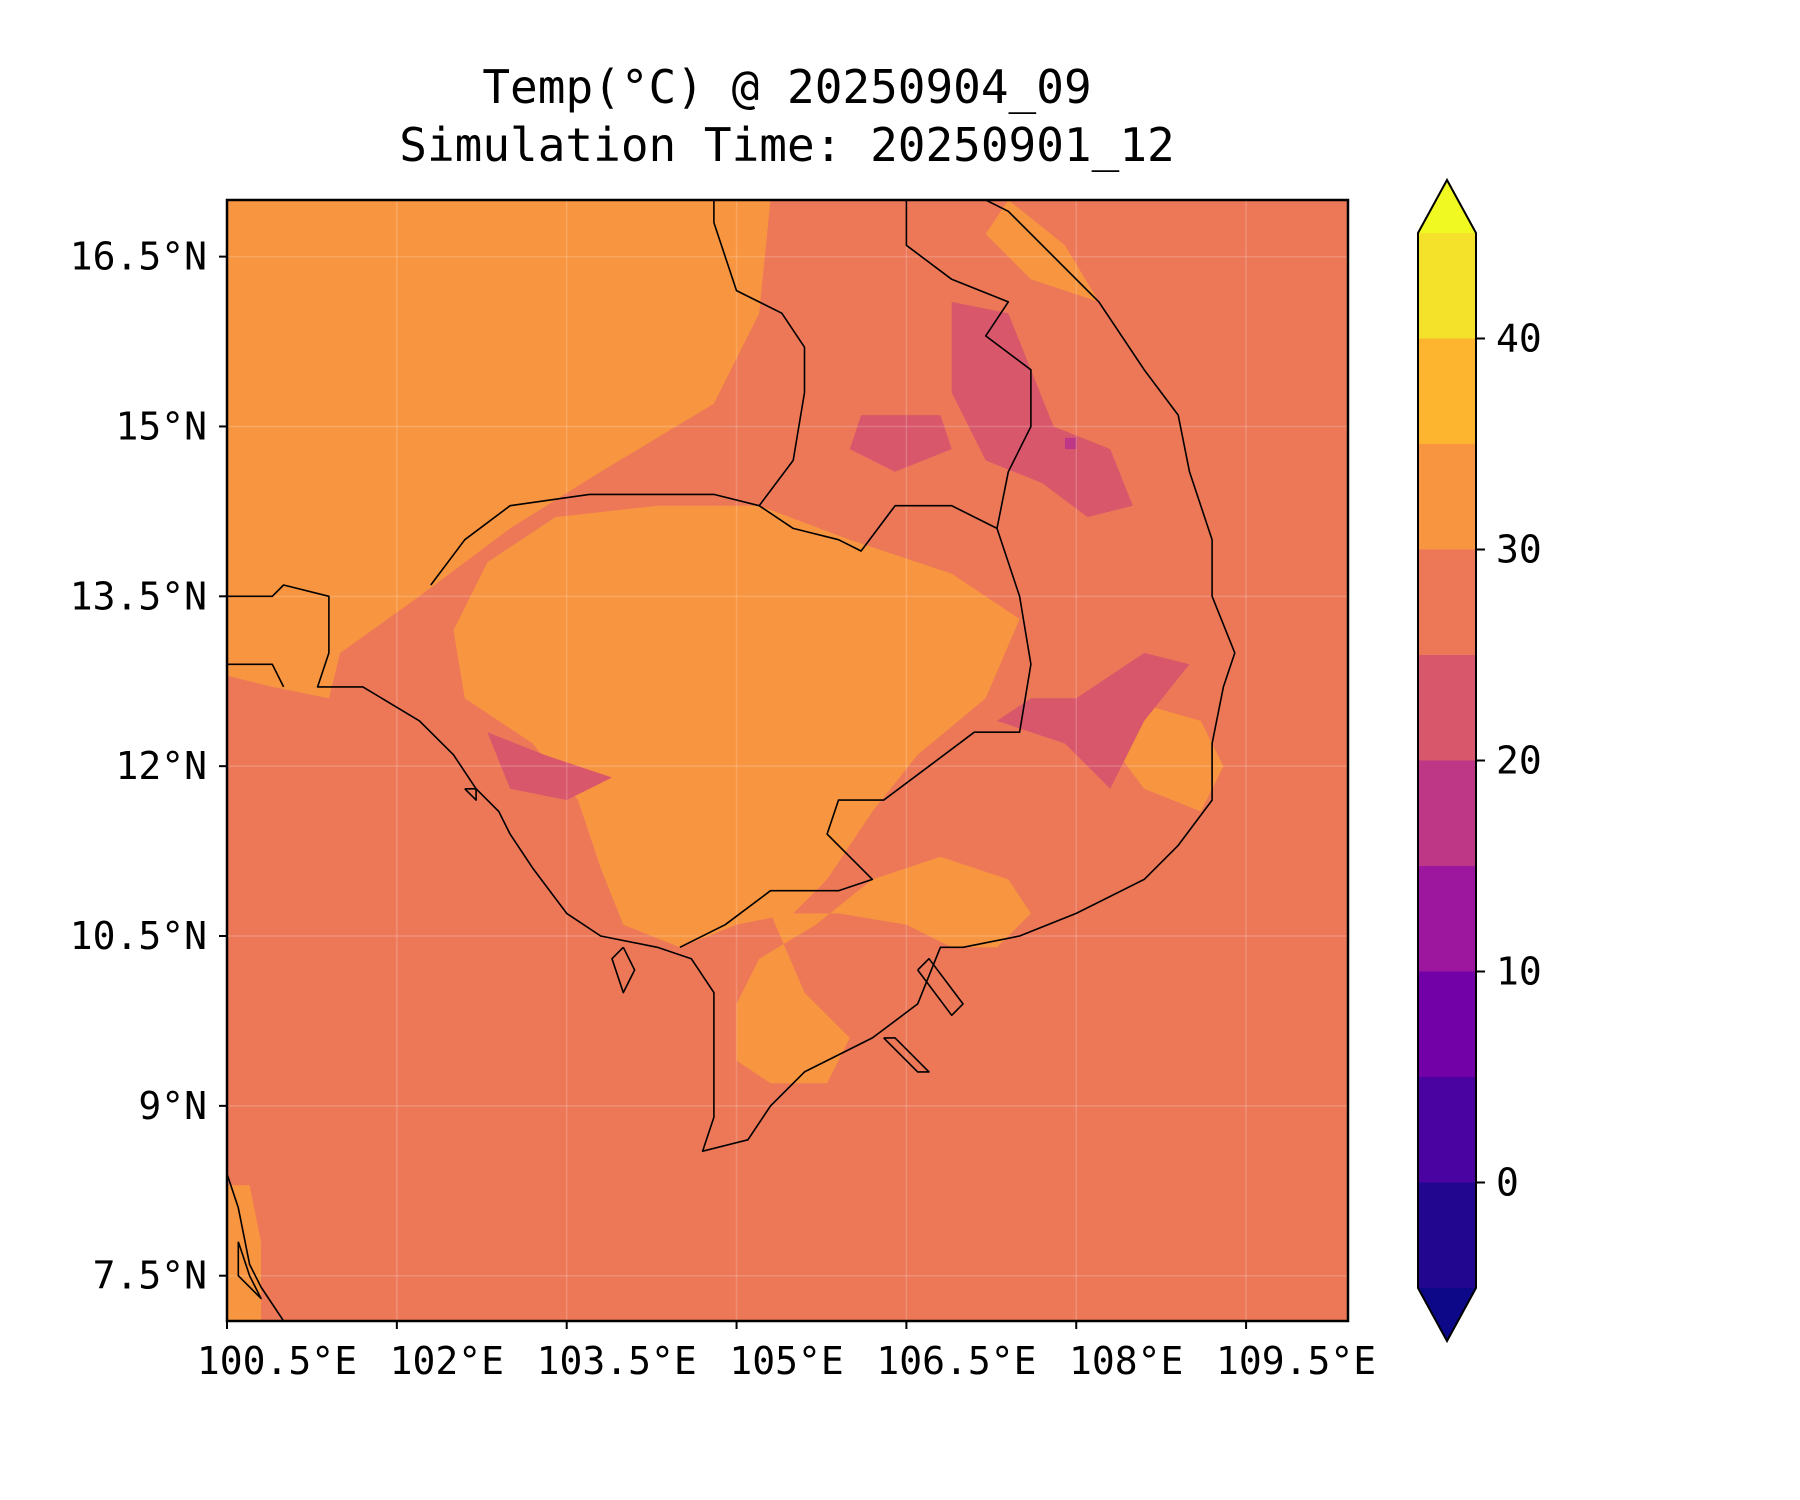 Image resolution: width=1800 pixels, height=1500 pixels. I want to click on colorbar-tick-label: 0, so click(1507, 1183).